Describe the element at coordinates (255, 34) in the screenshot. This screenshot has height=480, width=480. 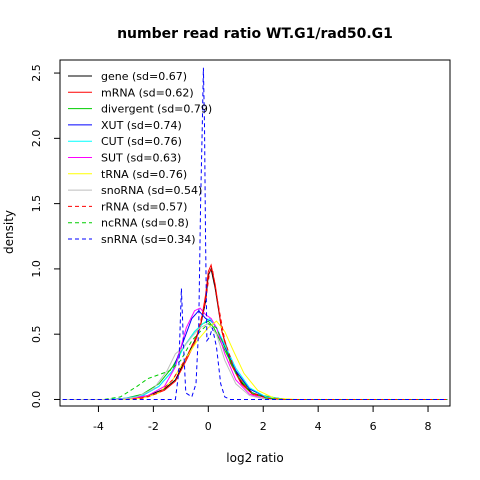
I see `chart-title: number read ratio WT.G1/rad50.G1` at that location.